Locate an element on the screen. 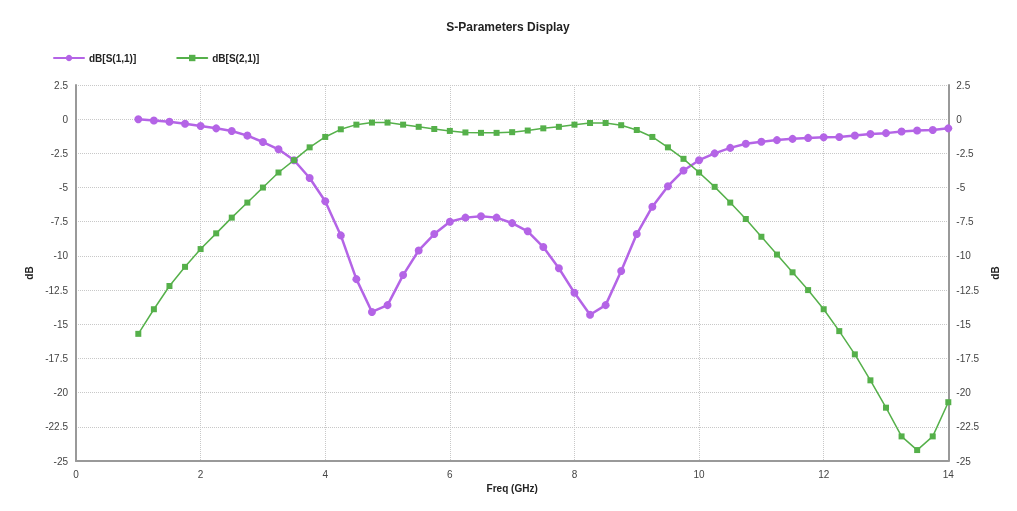  y2-axis-title: dB is located at coordinates (995, 273).